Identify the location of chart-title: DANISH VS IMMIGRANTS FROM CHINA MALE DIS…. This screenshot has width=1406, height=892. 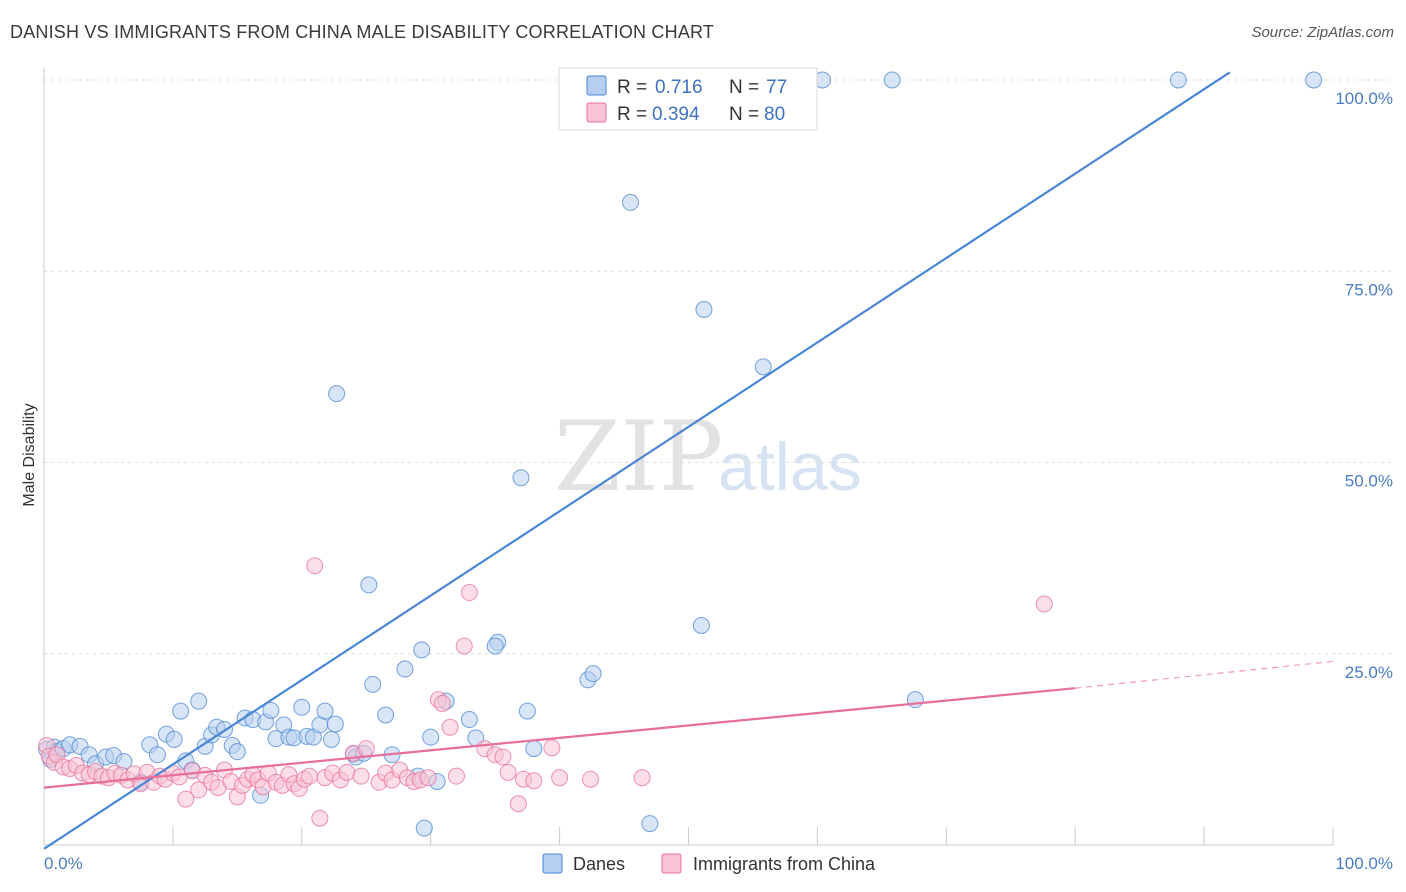
(362, 32).